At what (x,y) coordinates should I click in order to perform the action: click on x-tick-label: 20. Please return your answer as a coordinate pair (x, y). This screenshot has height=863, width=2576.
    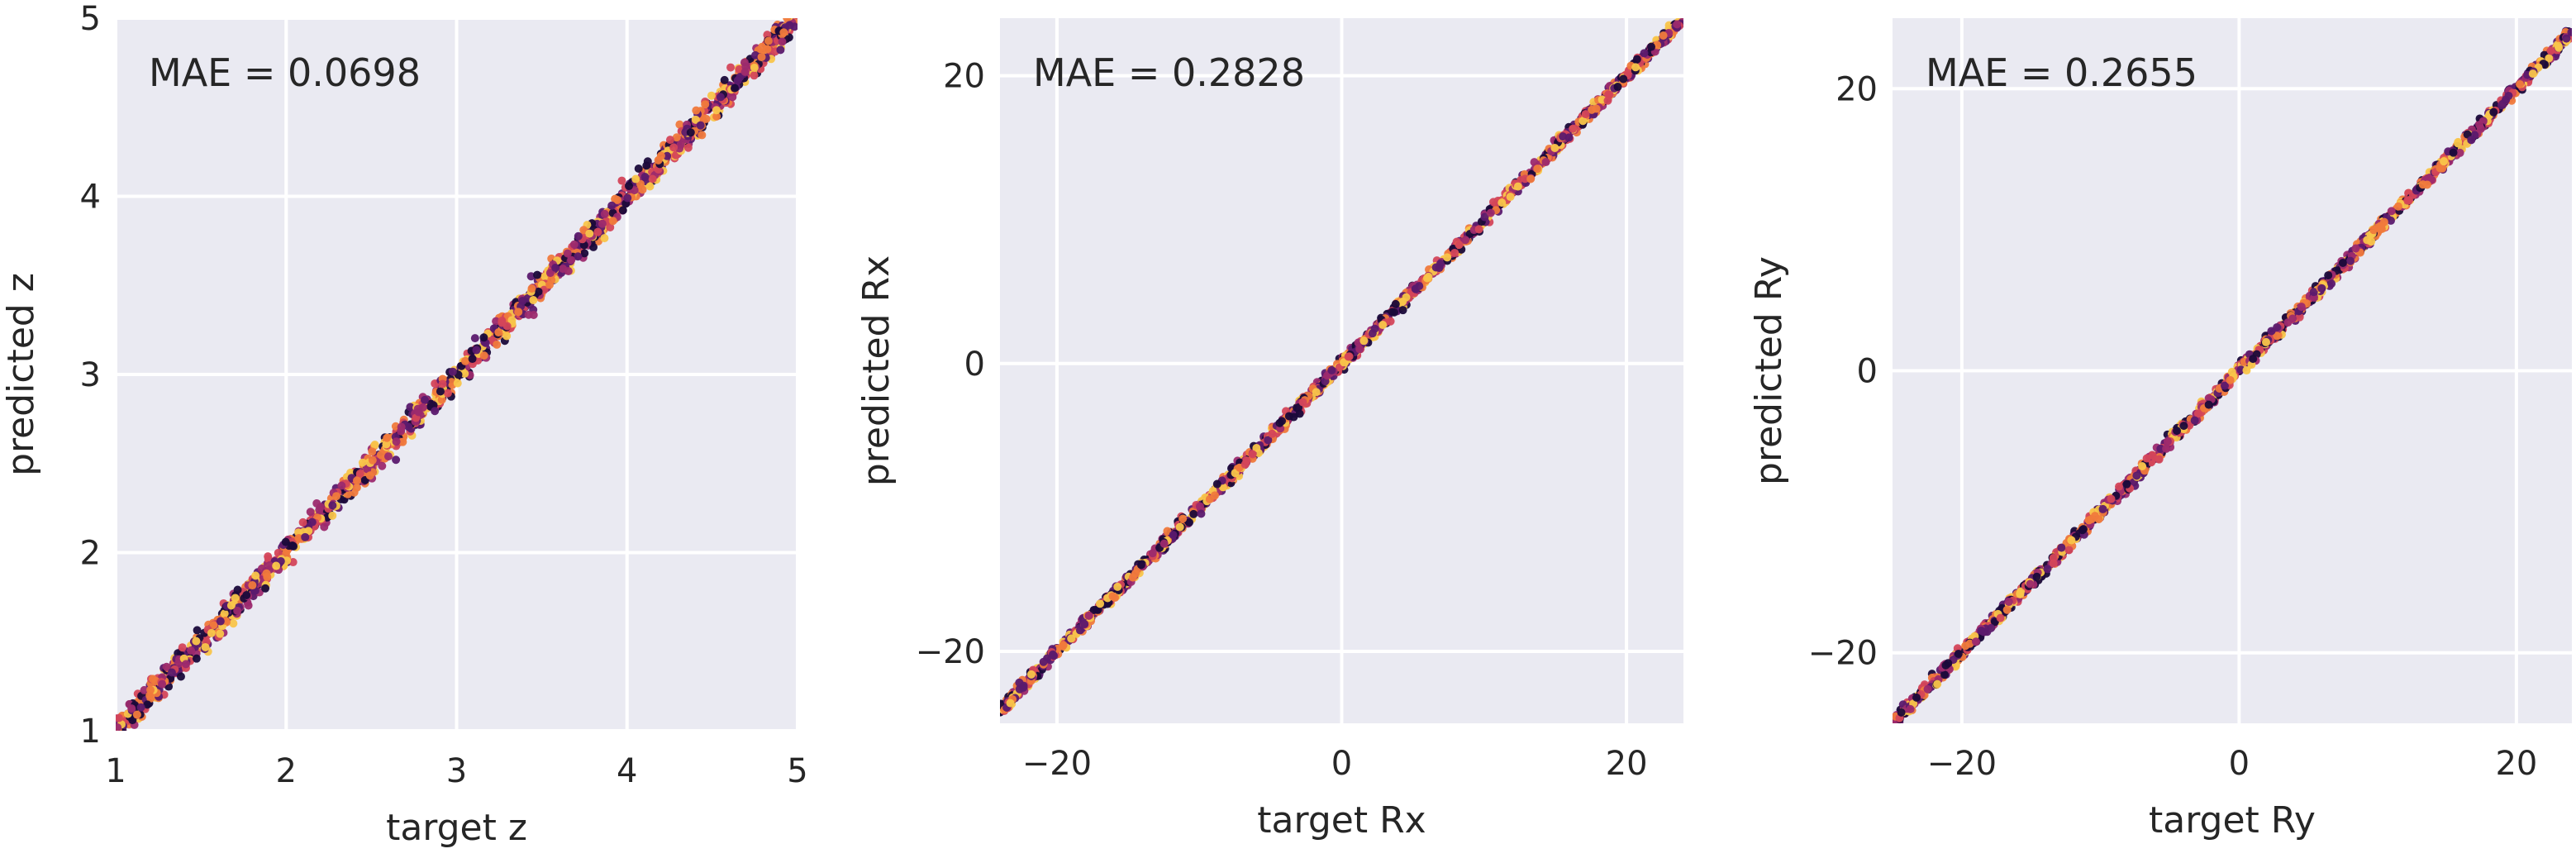
    Looking at the image, I should click on (2516, 764).